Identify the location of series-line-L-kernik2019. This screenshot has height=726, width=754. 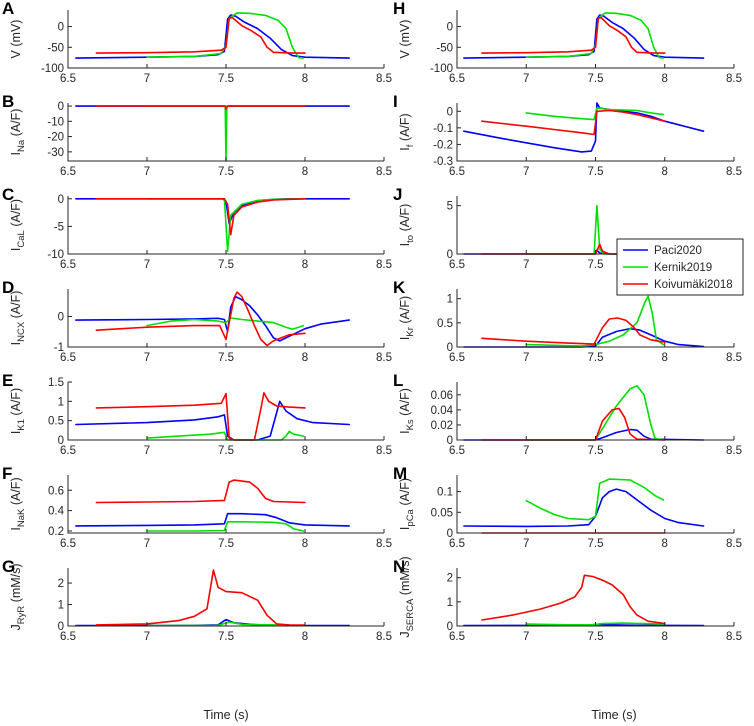
(595, 413).